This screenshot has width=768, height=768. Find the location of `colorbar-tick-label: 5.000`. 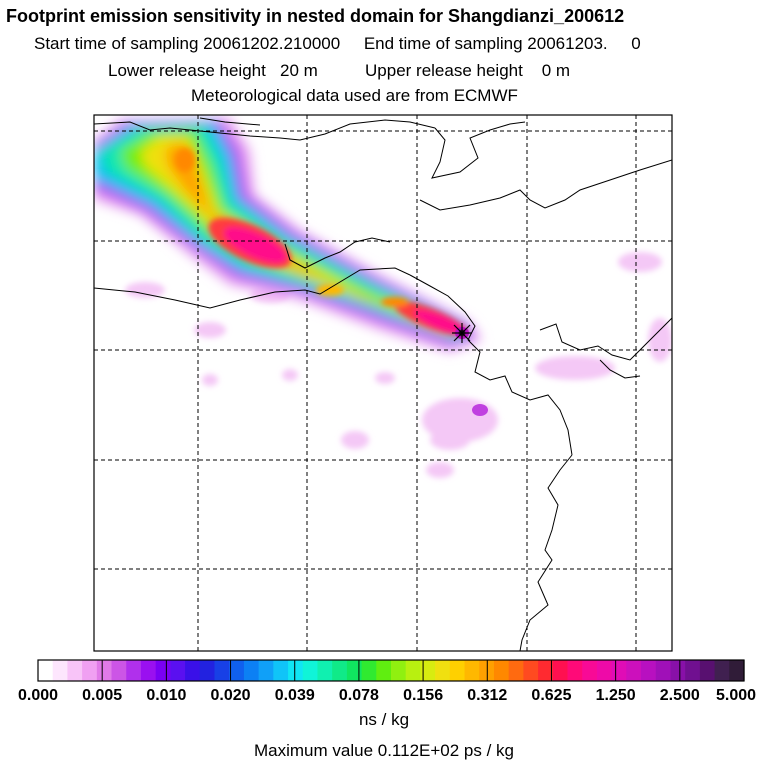

colorbar-tick-label: 5.000 is located at coordinates (736, 695).